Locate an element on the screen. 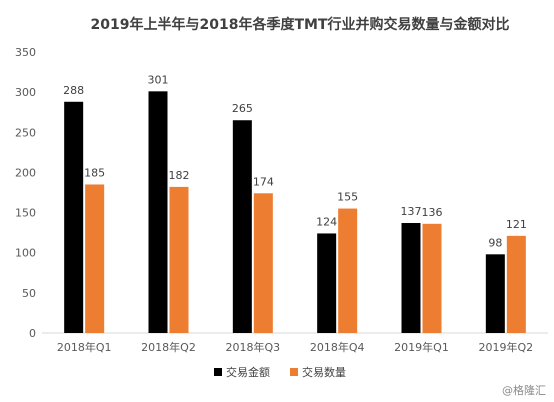  data-label: 265 is located at coordinates (242, 108).